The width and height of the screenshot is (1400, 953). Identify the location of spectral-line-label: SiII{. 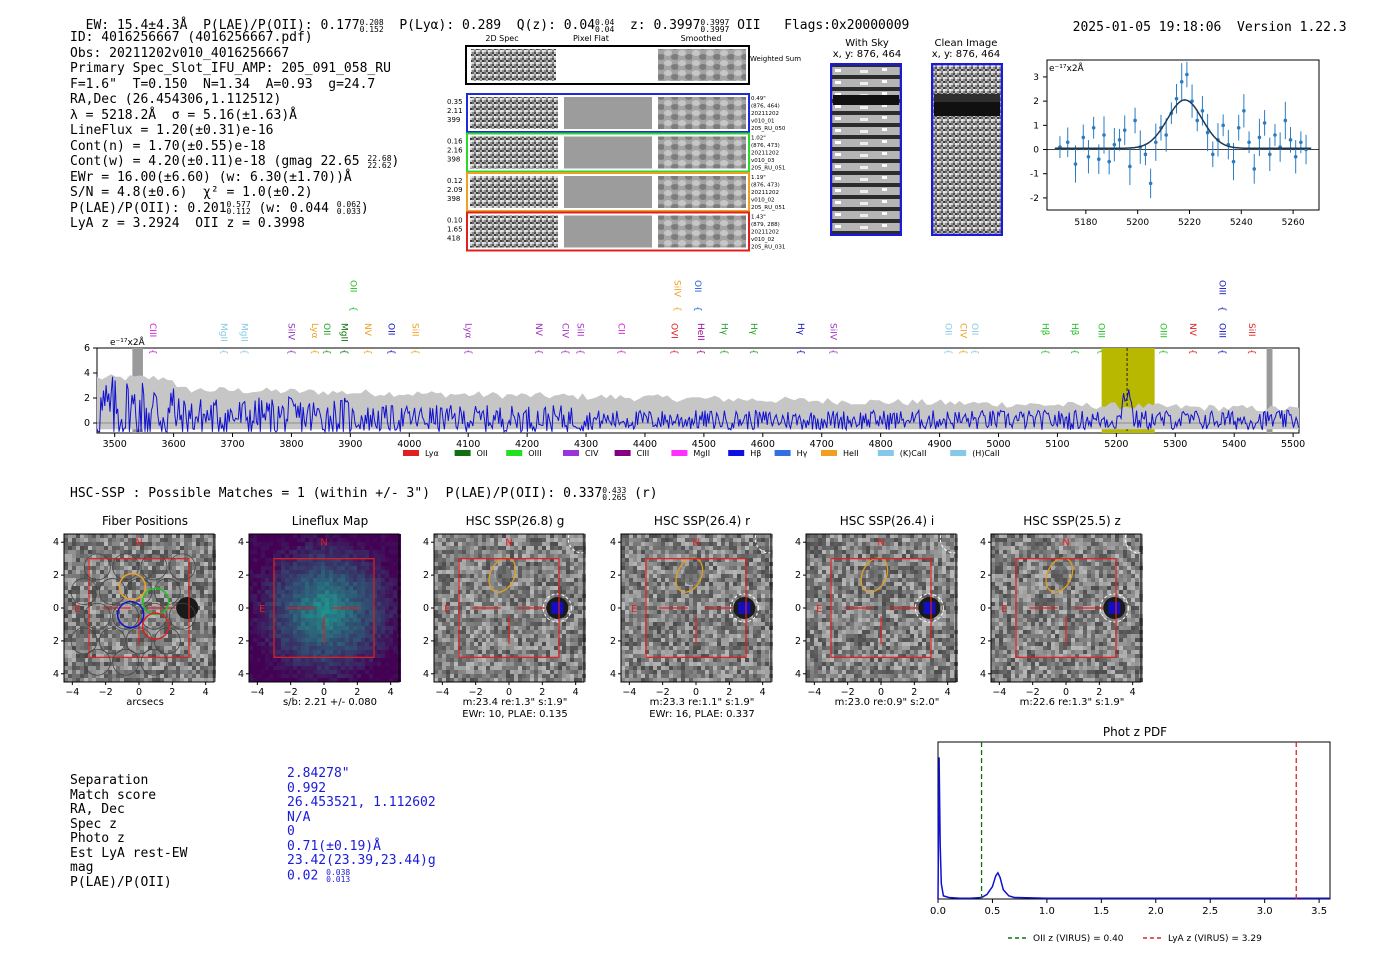
(414, 339).